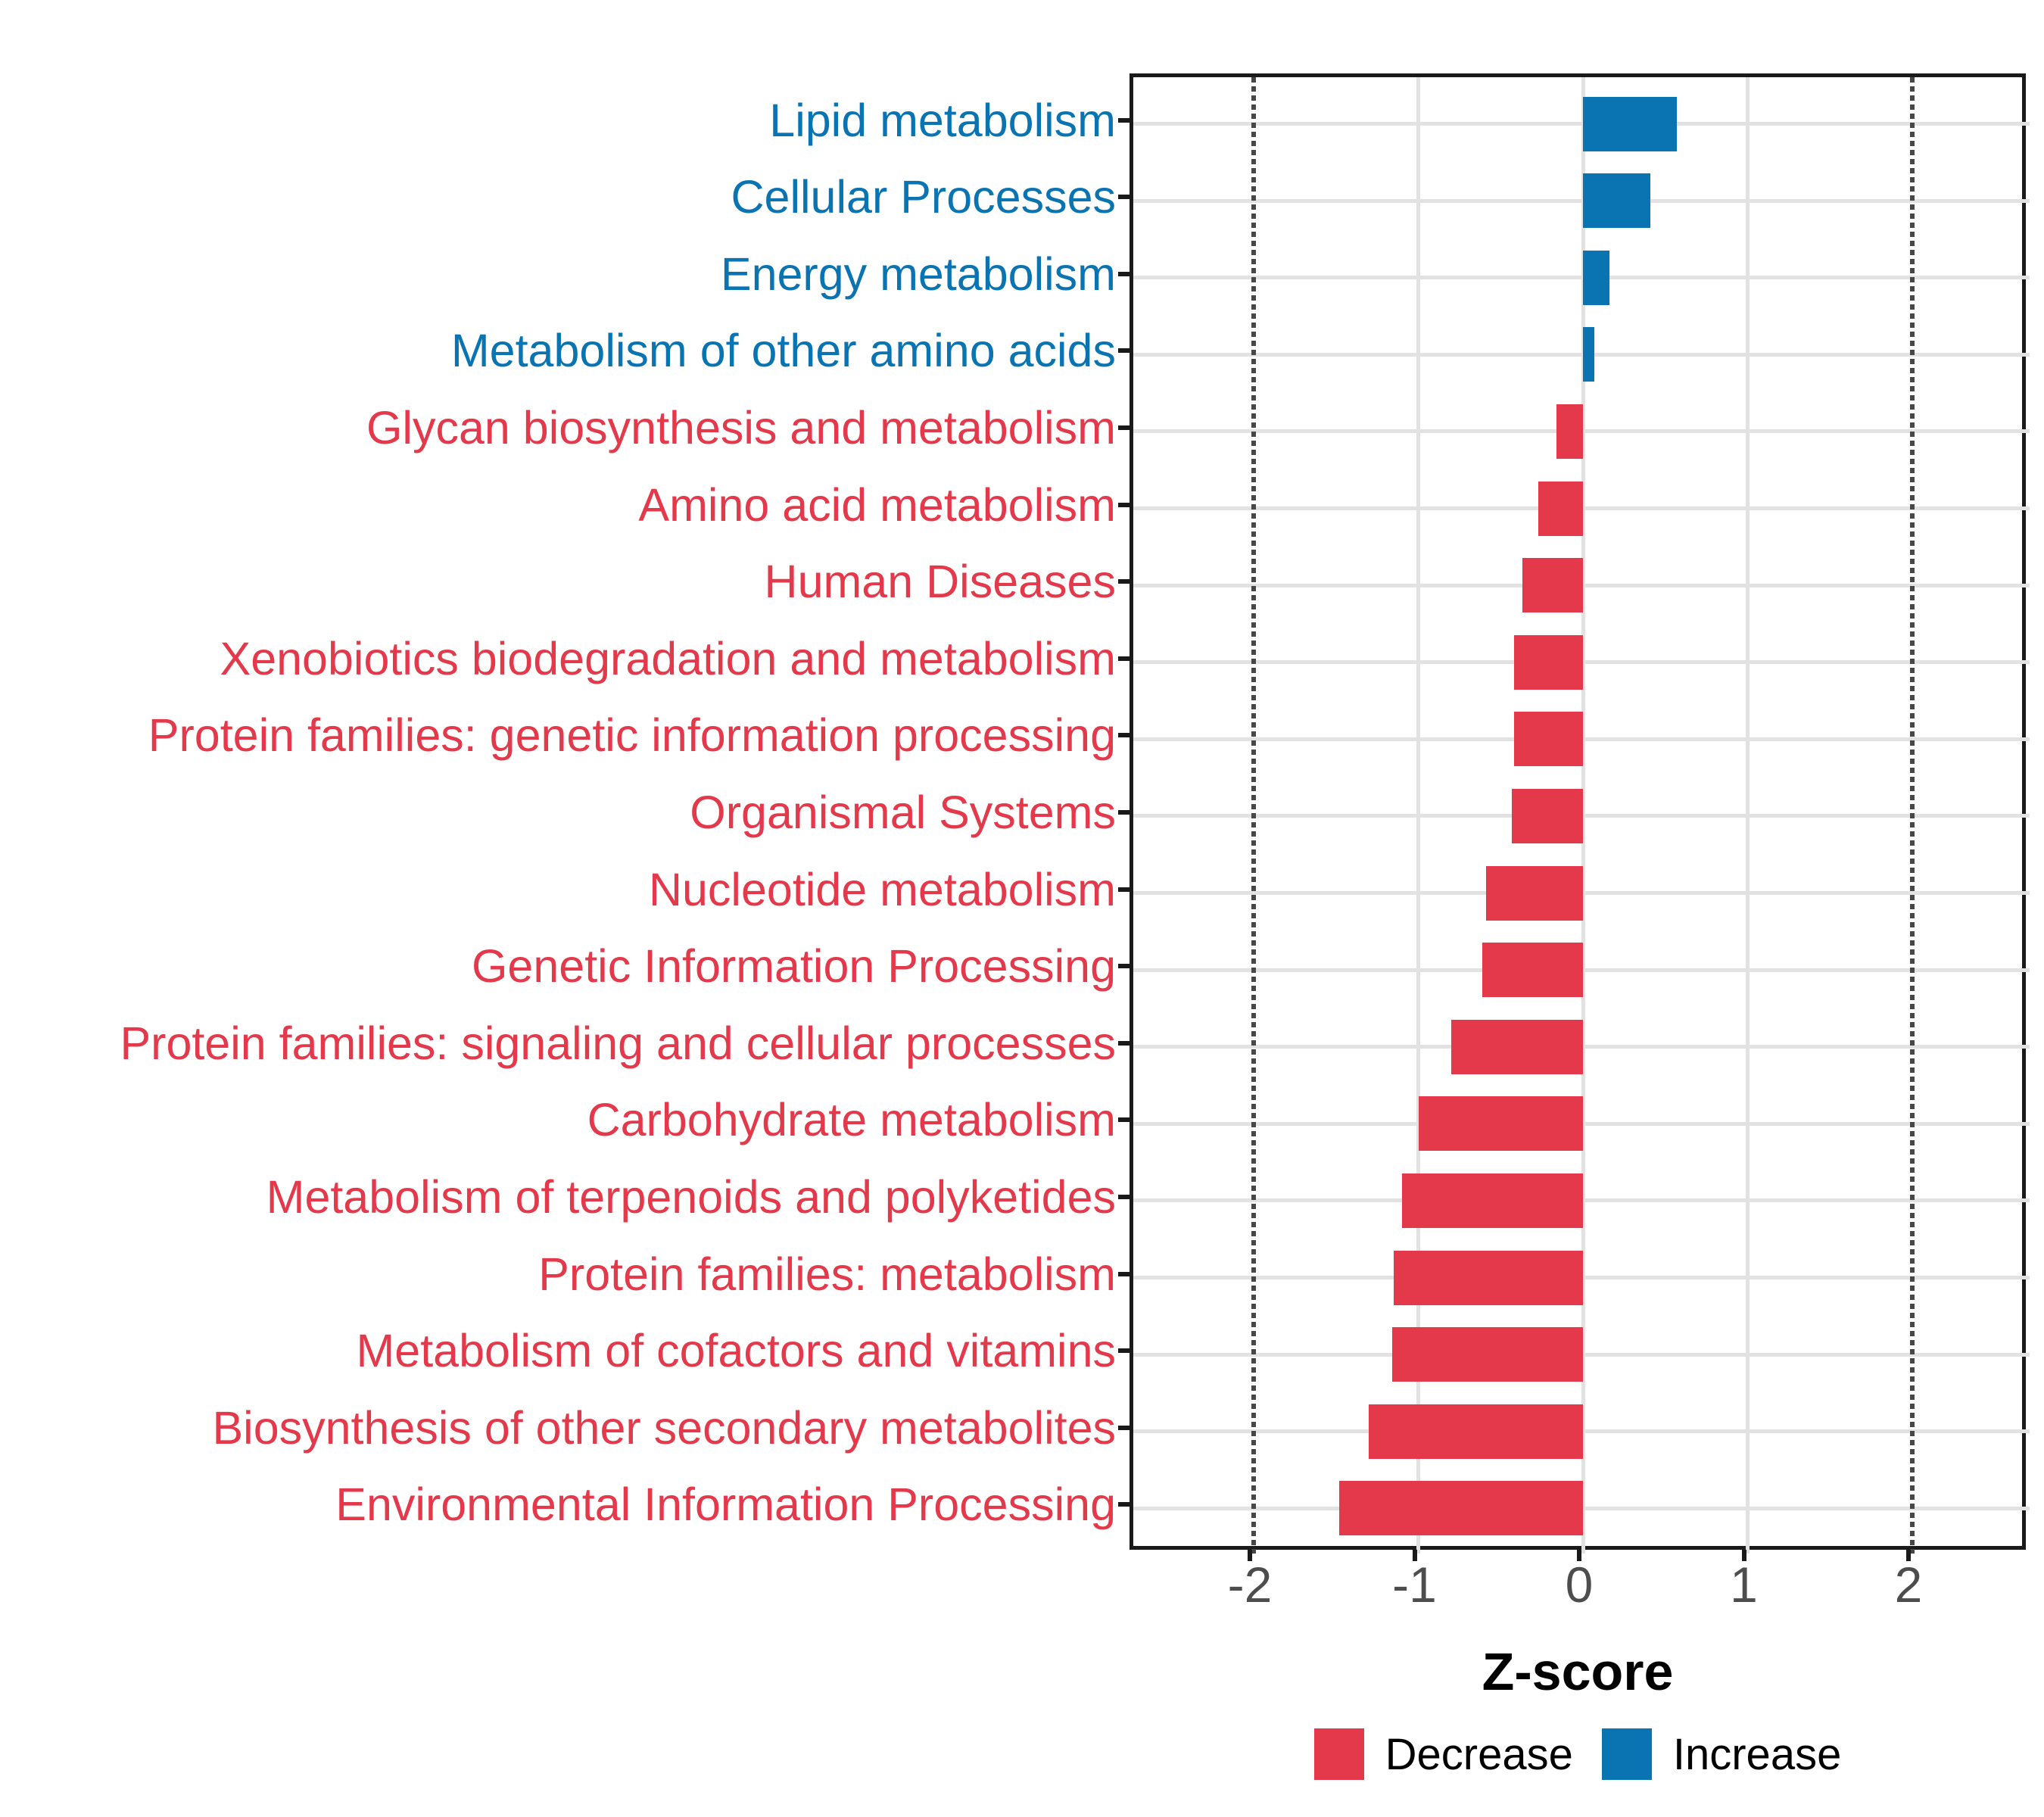  Describe the element at coordinates (1757, 1754) in the screenshot. I see `legend-label-increase: Increase` at that location.